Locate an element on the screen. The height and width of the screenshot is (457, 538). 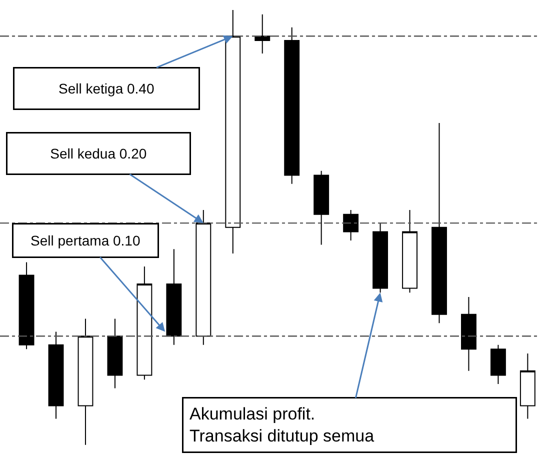
annotation: Akumulasi profit. Transaksi ditutup semua is located at coordinates (282, 425).